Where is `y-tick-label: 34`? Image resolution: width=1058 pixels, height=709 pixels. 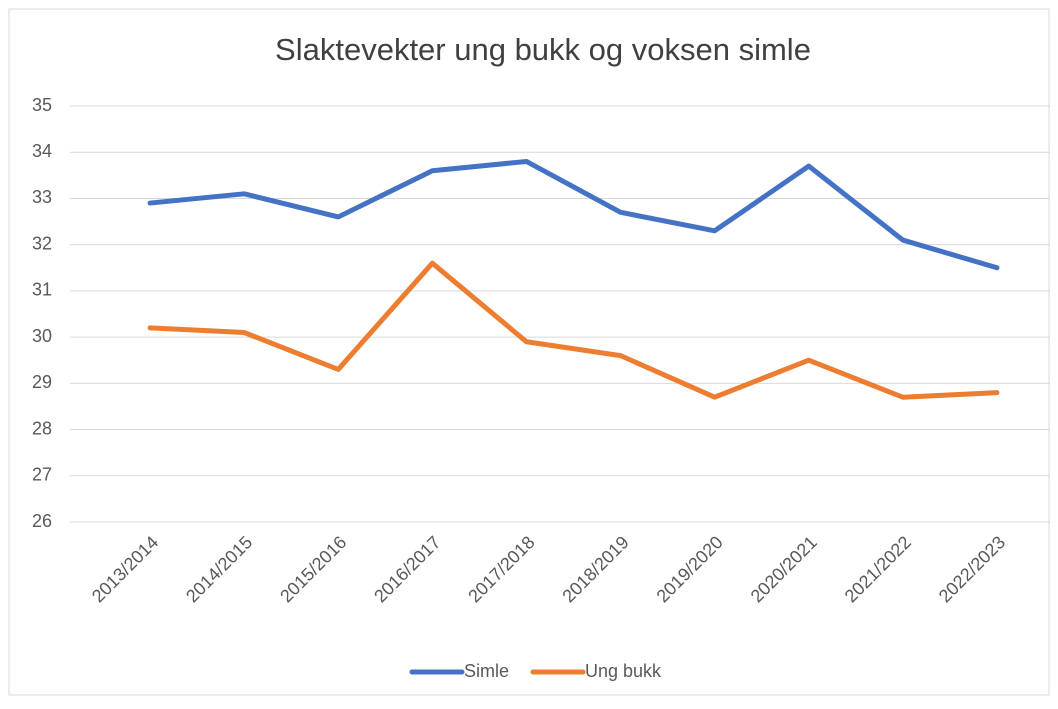 y-tick-label: 34 is located at coordinates (42, 151).